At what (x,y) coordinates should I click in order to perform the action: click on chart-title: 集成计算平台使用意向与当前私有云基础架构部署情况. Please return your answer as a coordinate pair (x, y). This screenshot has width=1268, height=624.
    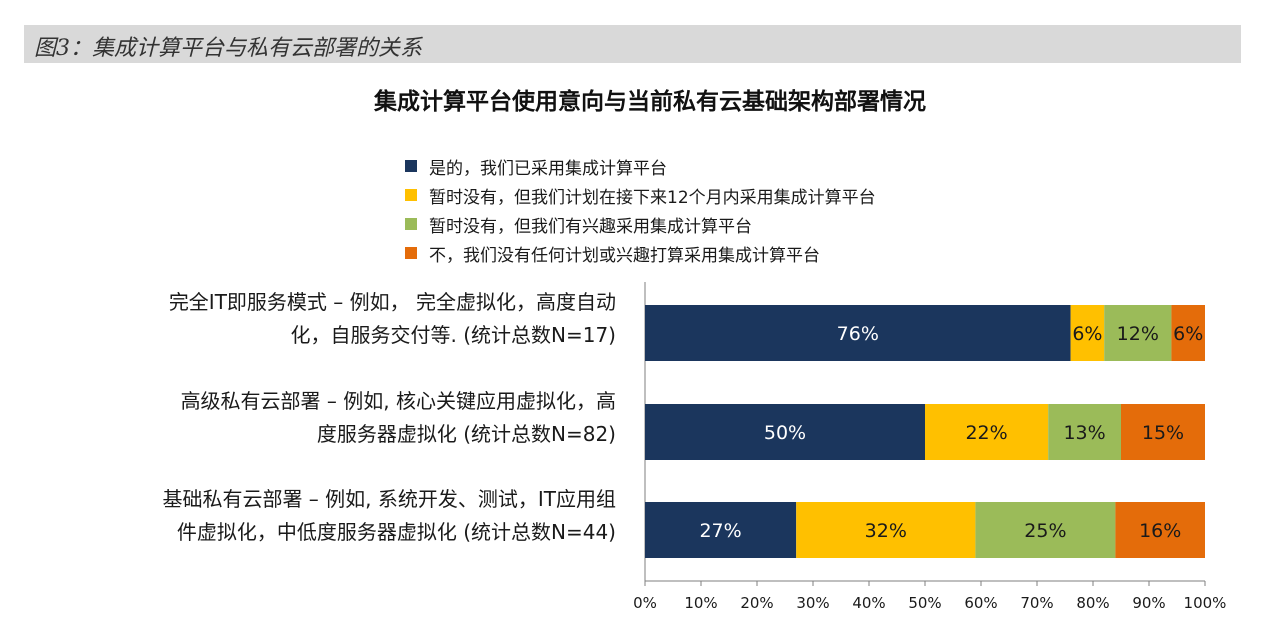
    Looking at the image, I should click on (650, 102).